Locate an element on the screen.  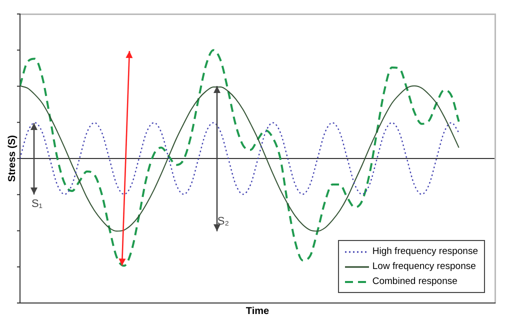
y-axis-title: Stress (S) is located at coordinates (12, 158).